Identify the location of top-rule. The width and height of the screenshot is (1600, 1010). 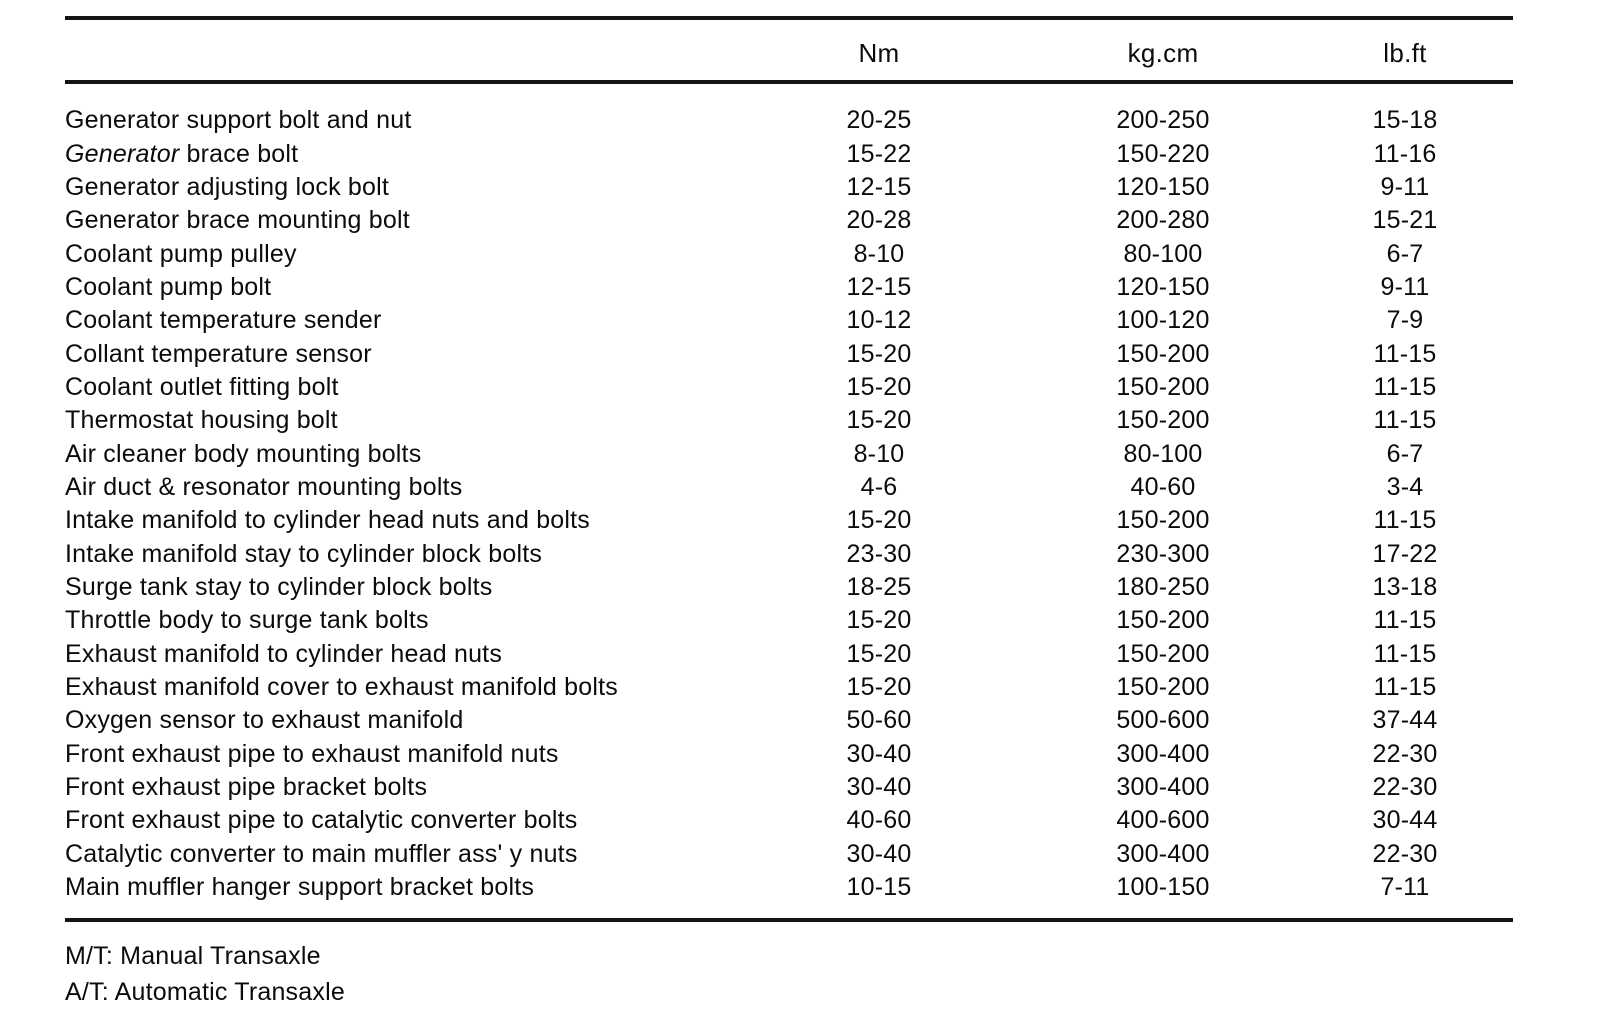
(789, 18).